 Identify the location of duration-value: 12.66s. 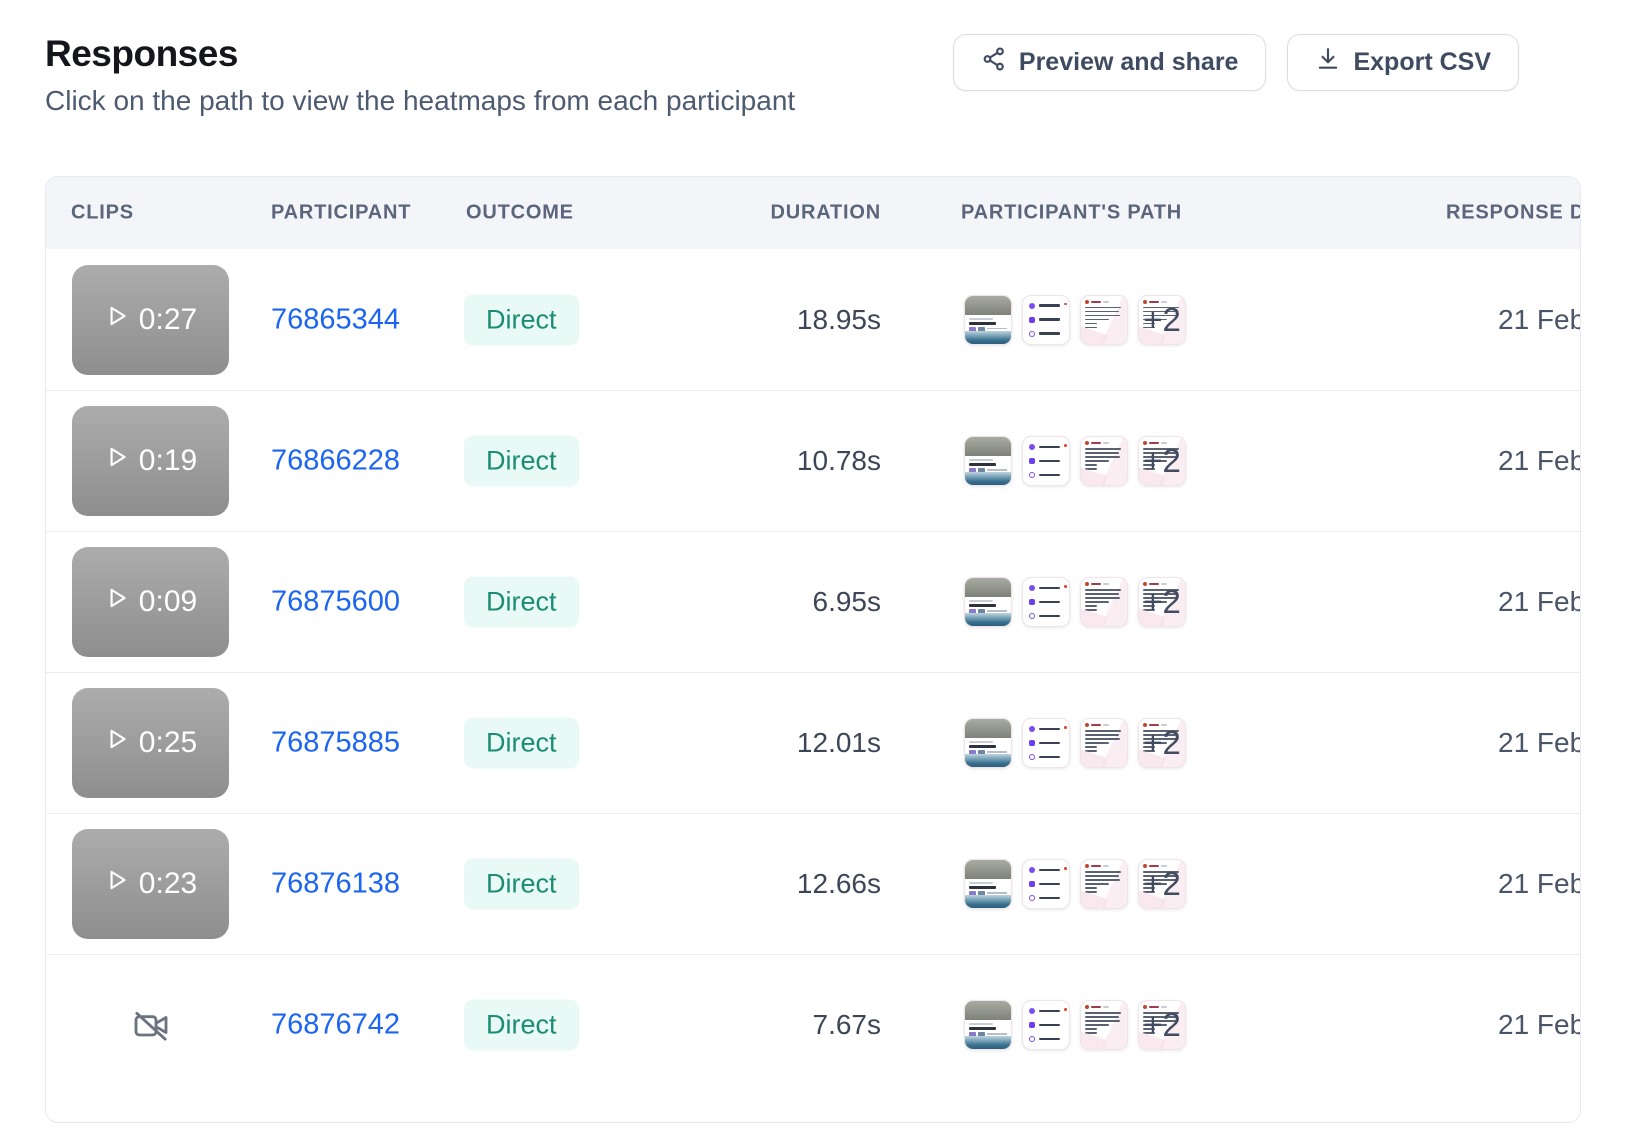
(838, 883).